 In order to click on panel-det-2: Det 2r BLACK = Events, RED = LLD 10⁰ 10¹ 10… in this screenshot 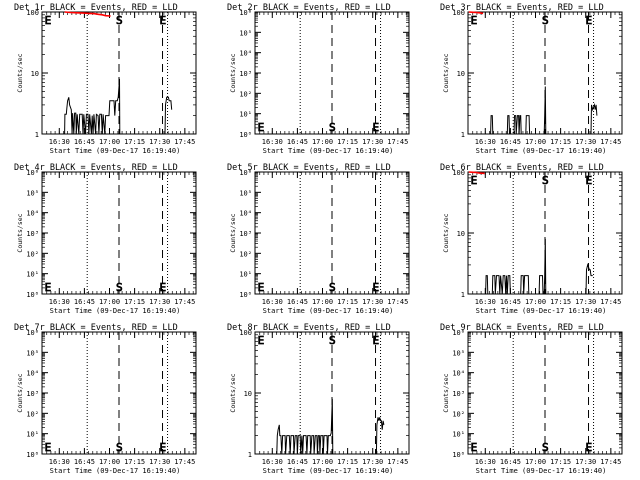, I will do `click(318, 79)`.